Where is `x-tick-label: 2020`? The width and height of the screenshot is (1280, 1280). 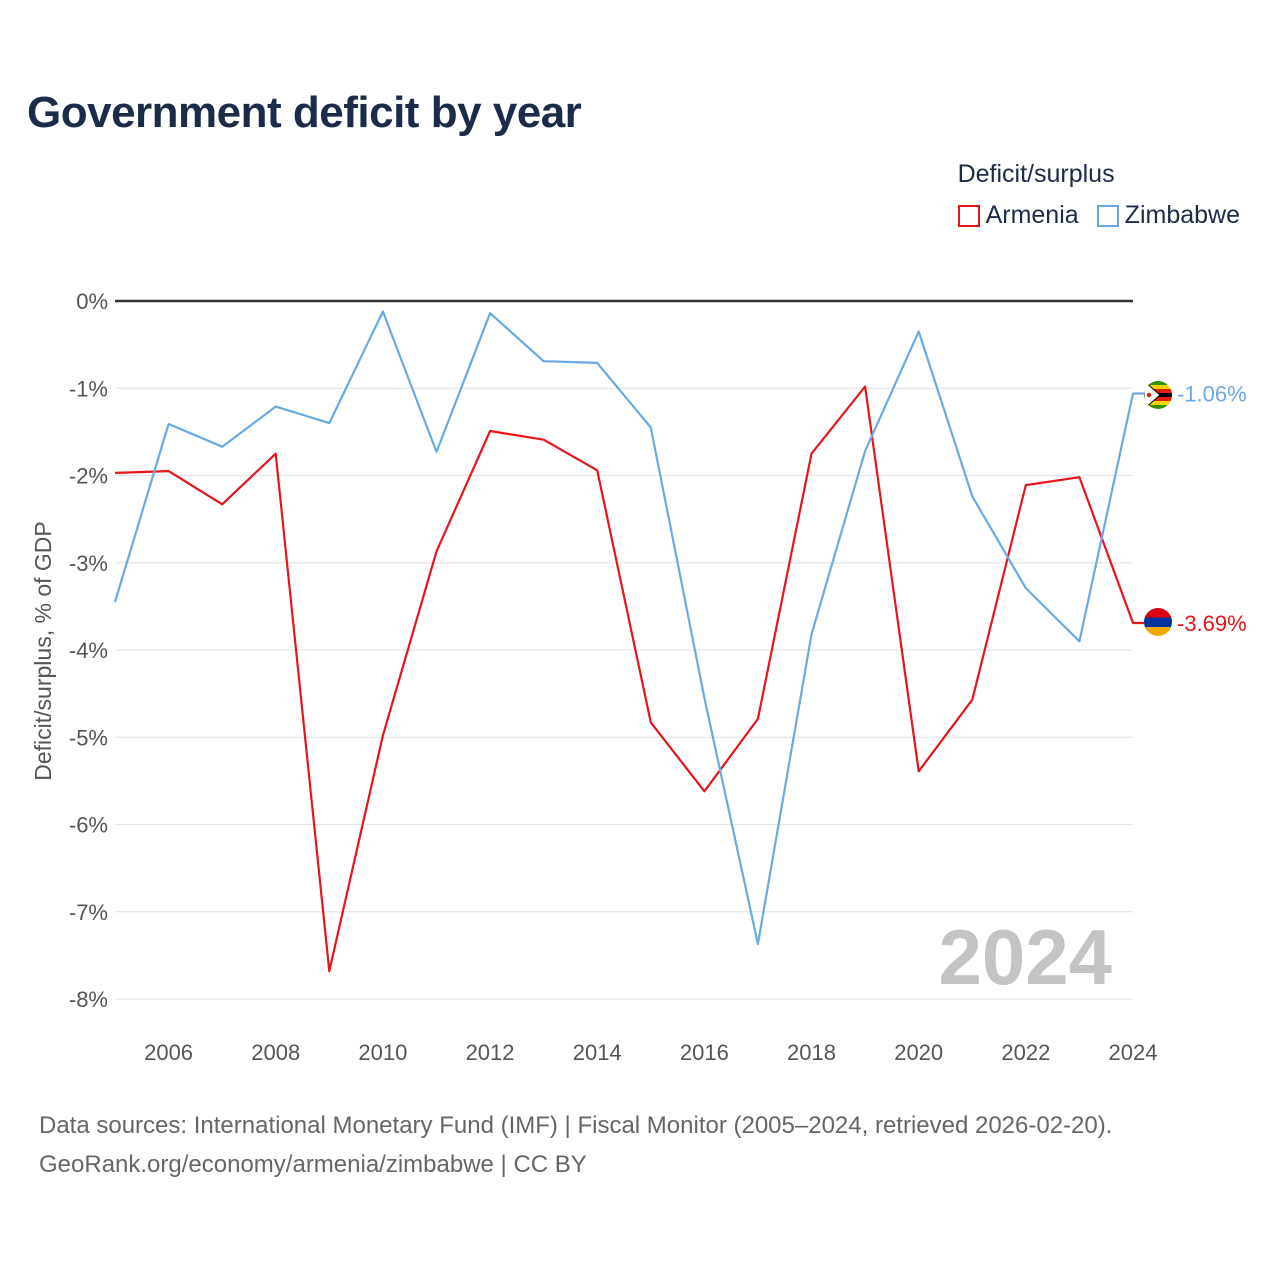 x-tick-label: 2020 is located at coordinates (918, 1052).